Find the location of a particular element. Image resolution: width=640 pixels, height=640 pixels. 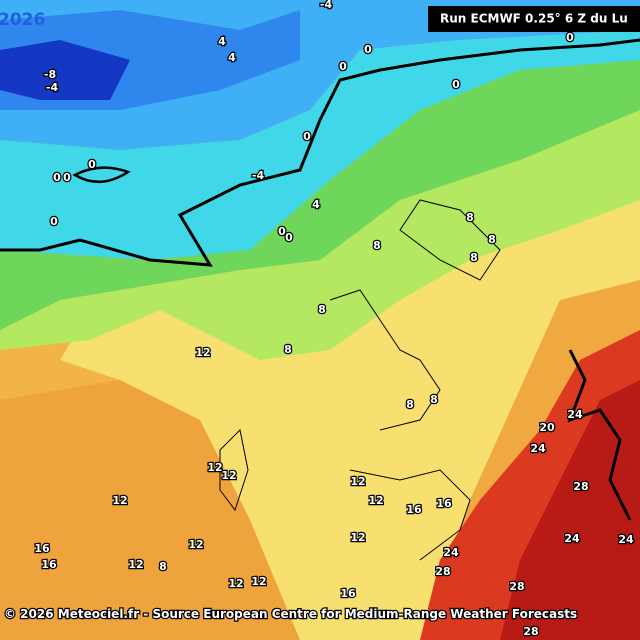

contour-label: -8 is located at coordinates (50, 74).